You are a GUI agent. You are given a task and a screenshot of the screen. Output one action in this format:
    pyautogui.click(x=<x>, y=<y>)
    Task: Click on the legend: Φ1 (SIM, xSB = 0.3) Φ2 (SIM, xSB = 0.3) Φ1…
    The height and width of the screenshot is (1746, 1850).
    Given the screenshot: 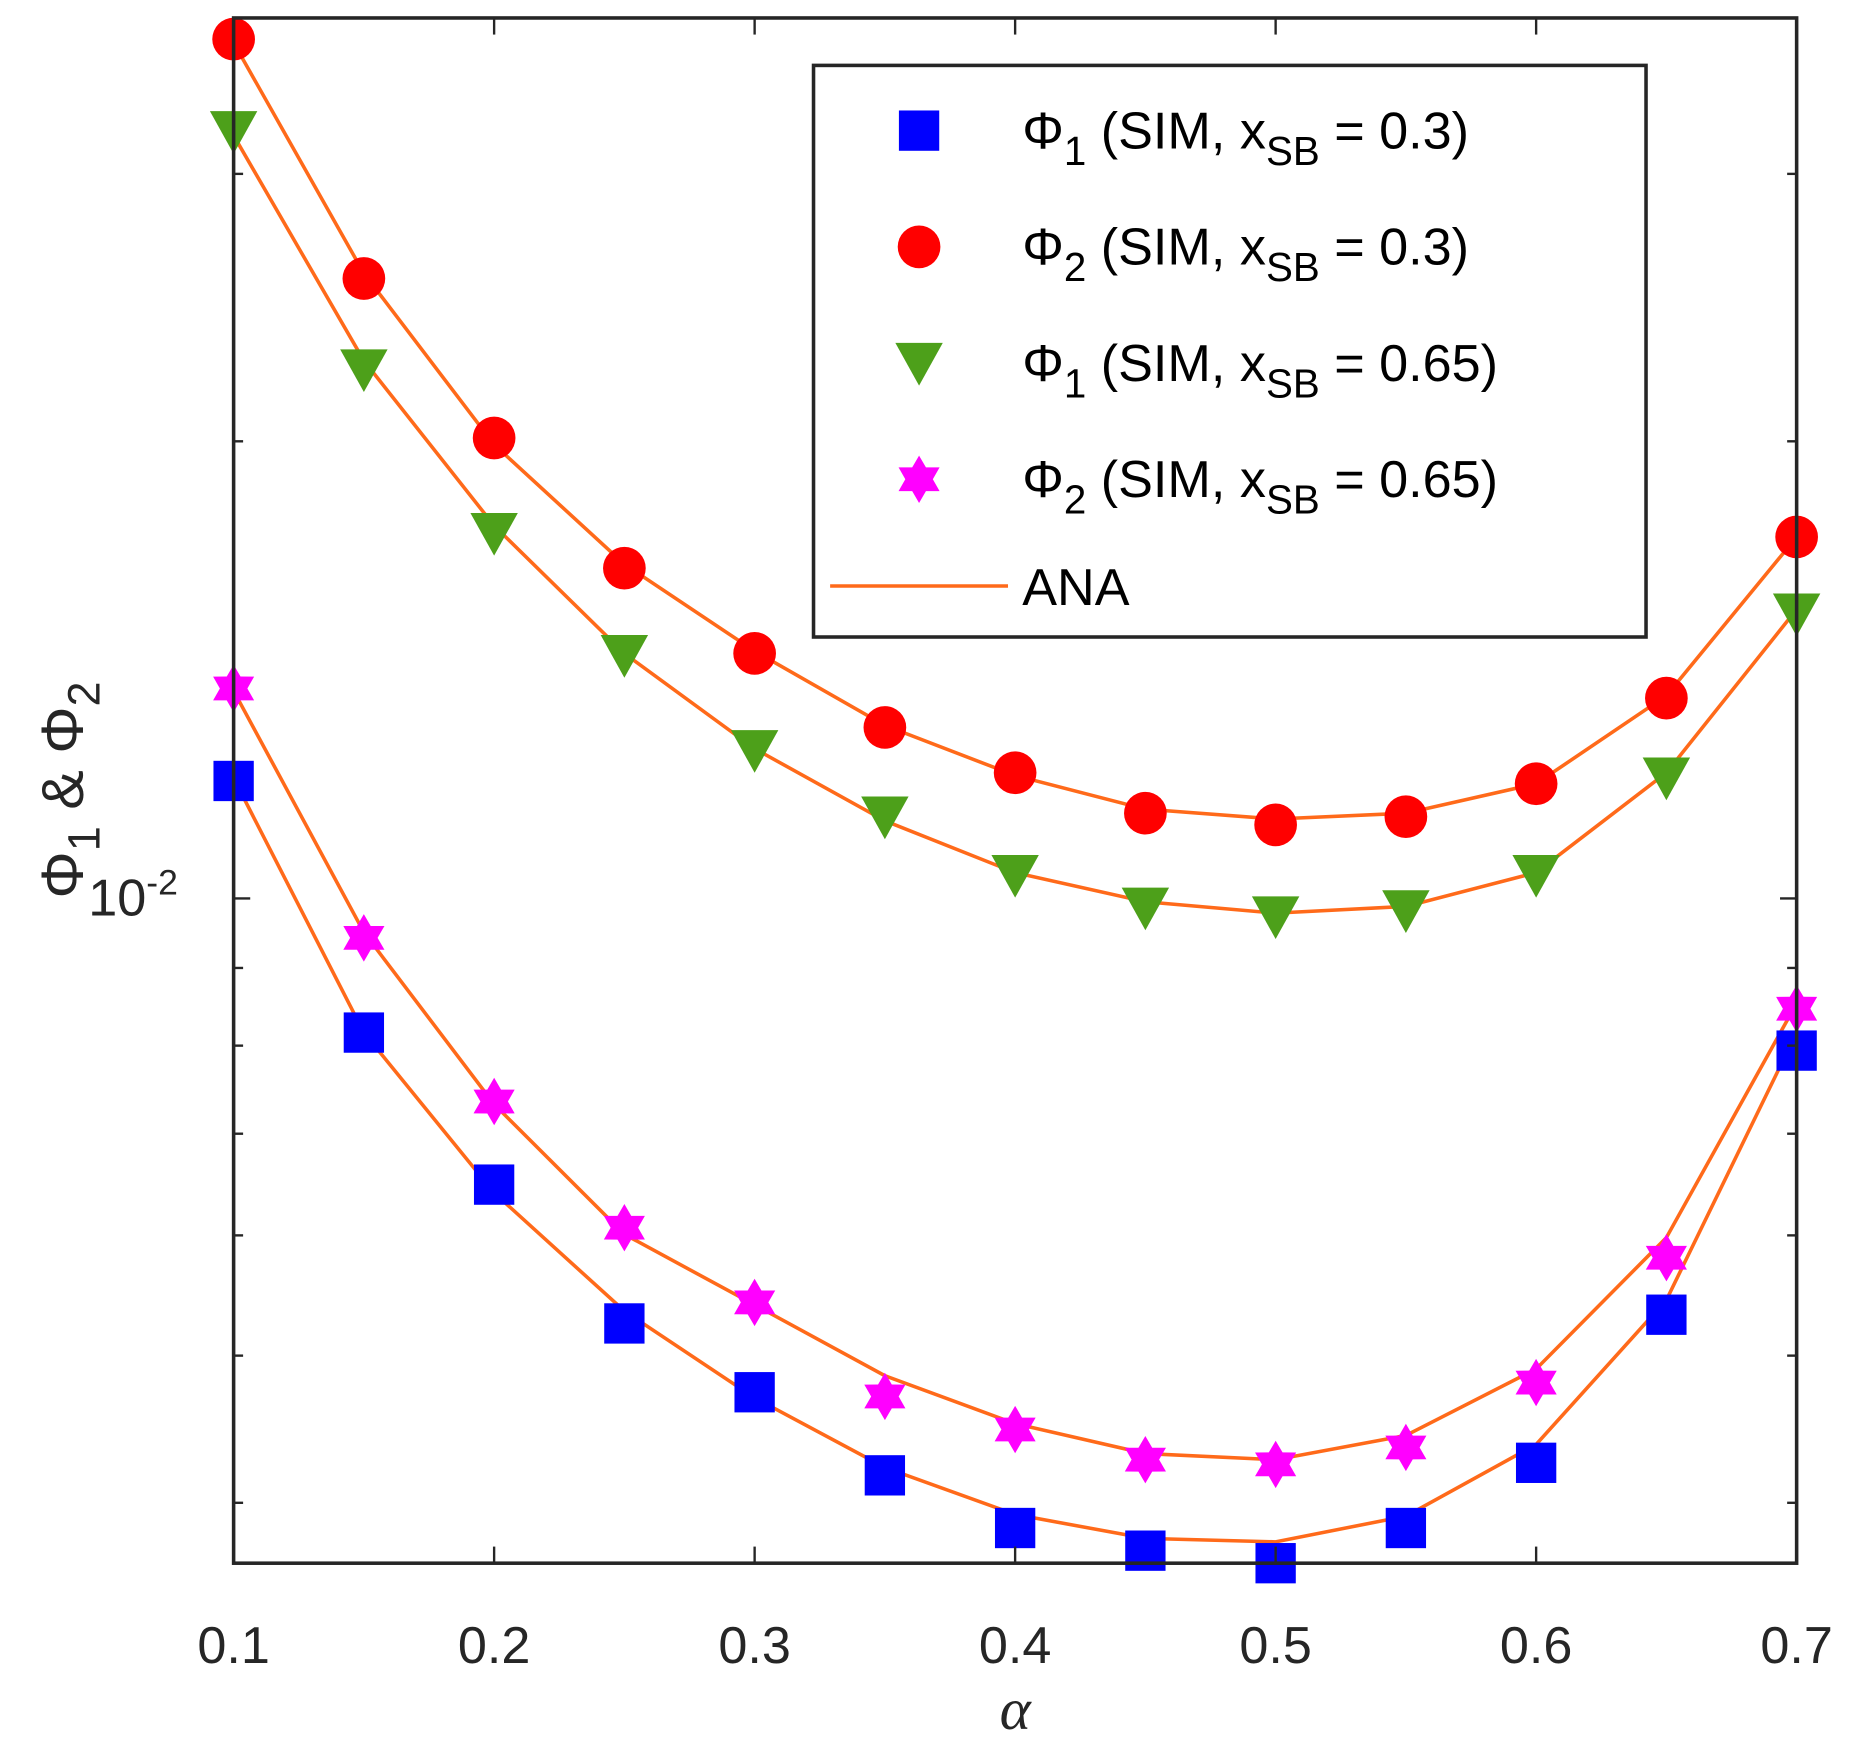 What is the action you would take?
    pyautogui.click(x=1229, y=351)
    